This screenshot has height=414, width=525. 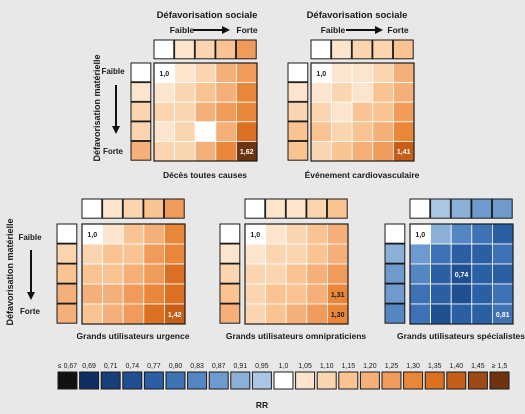 What do you see at coordinates (348, 366) in the screenshot?
I see `legend-label: 1,15` at bounding box center [348, 366].